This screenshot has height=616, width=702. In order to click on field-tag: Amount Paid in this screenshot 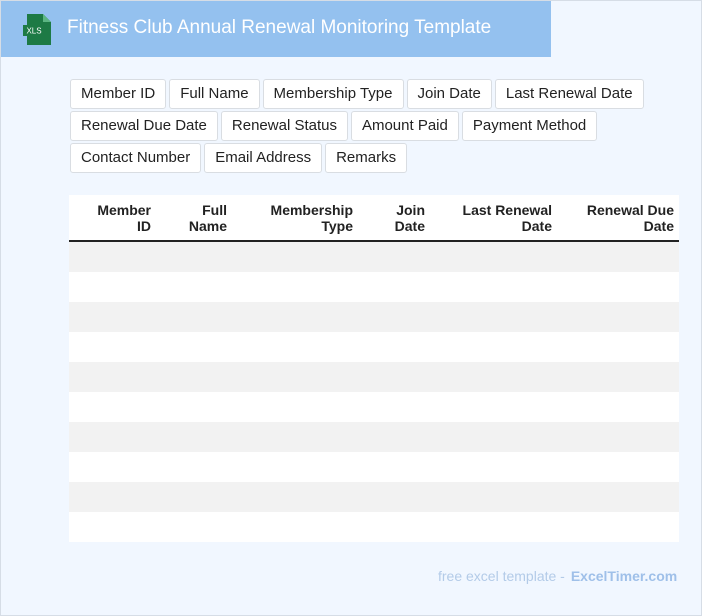, I will do `click(404, 126)`.